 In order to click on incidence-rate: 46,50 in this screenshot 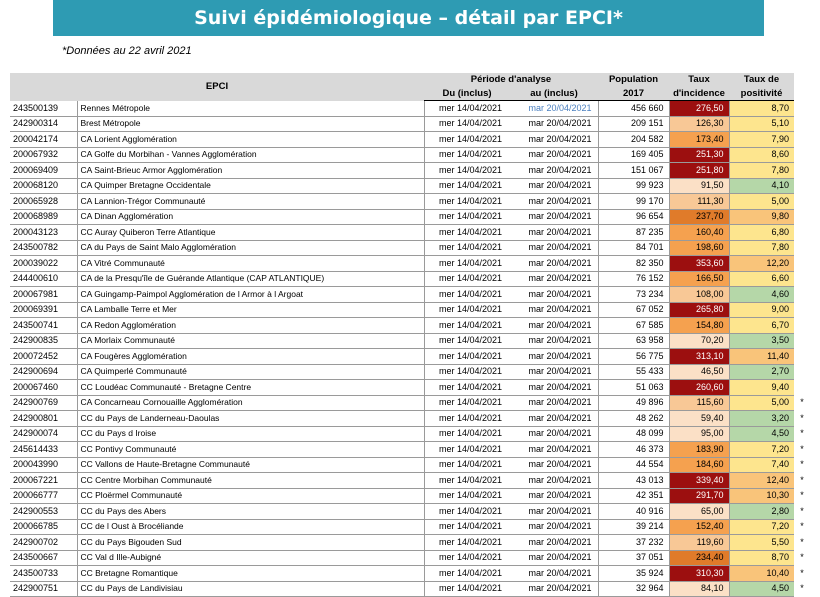, I will do `click(699, 372)`.